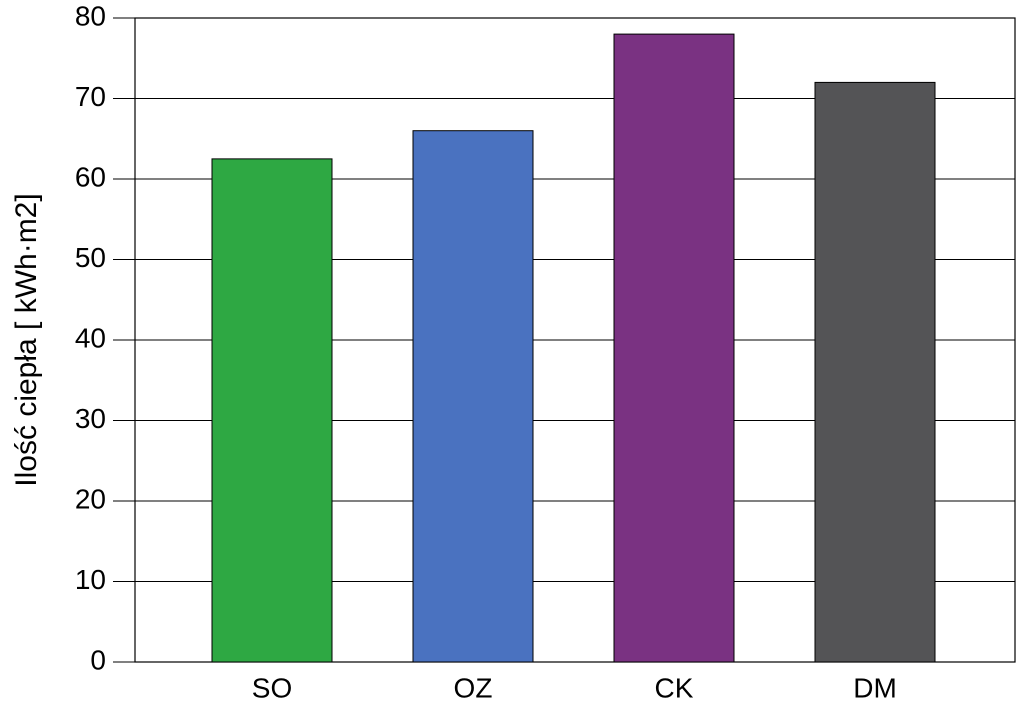  Describe the element at coordinates (90, 176) in the screenshot. I see `y-tick-label: 60` at that location.